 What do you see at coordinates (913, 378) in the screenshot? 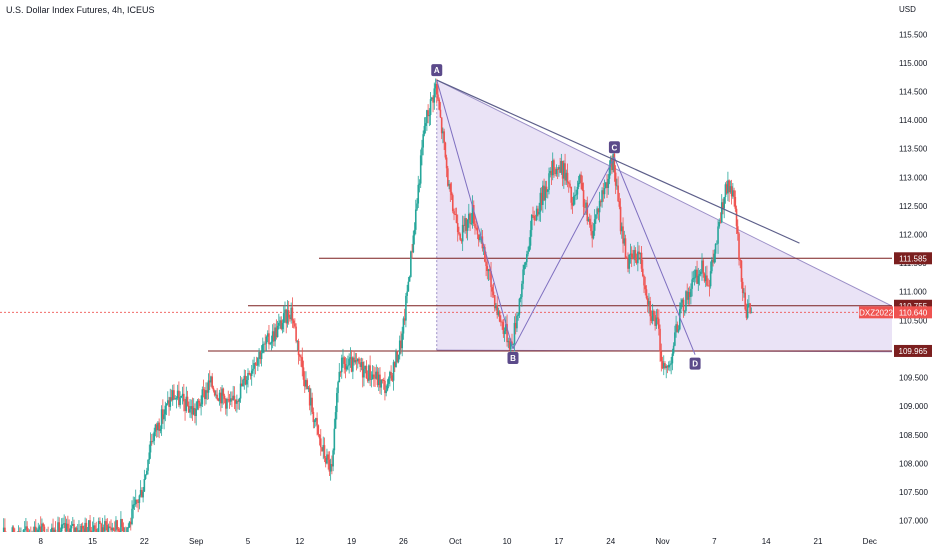
I see `y-tick-label: 109.500` at bounding box center [913, 378].